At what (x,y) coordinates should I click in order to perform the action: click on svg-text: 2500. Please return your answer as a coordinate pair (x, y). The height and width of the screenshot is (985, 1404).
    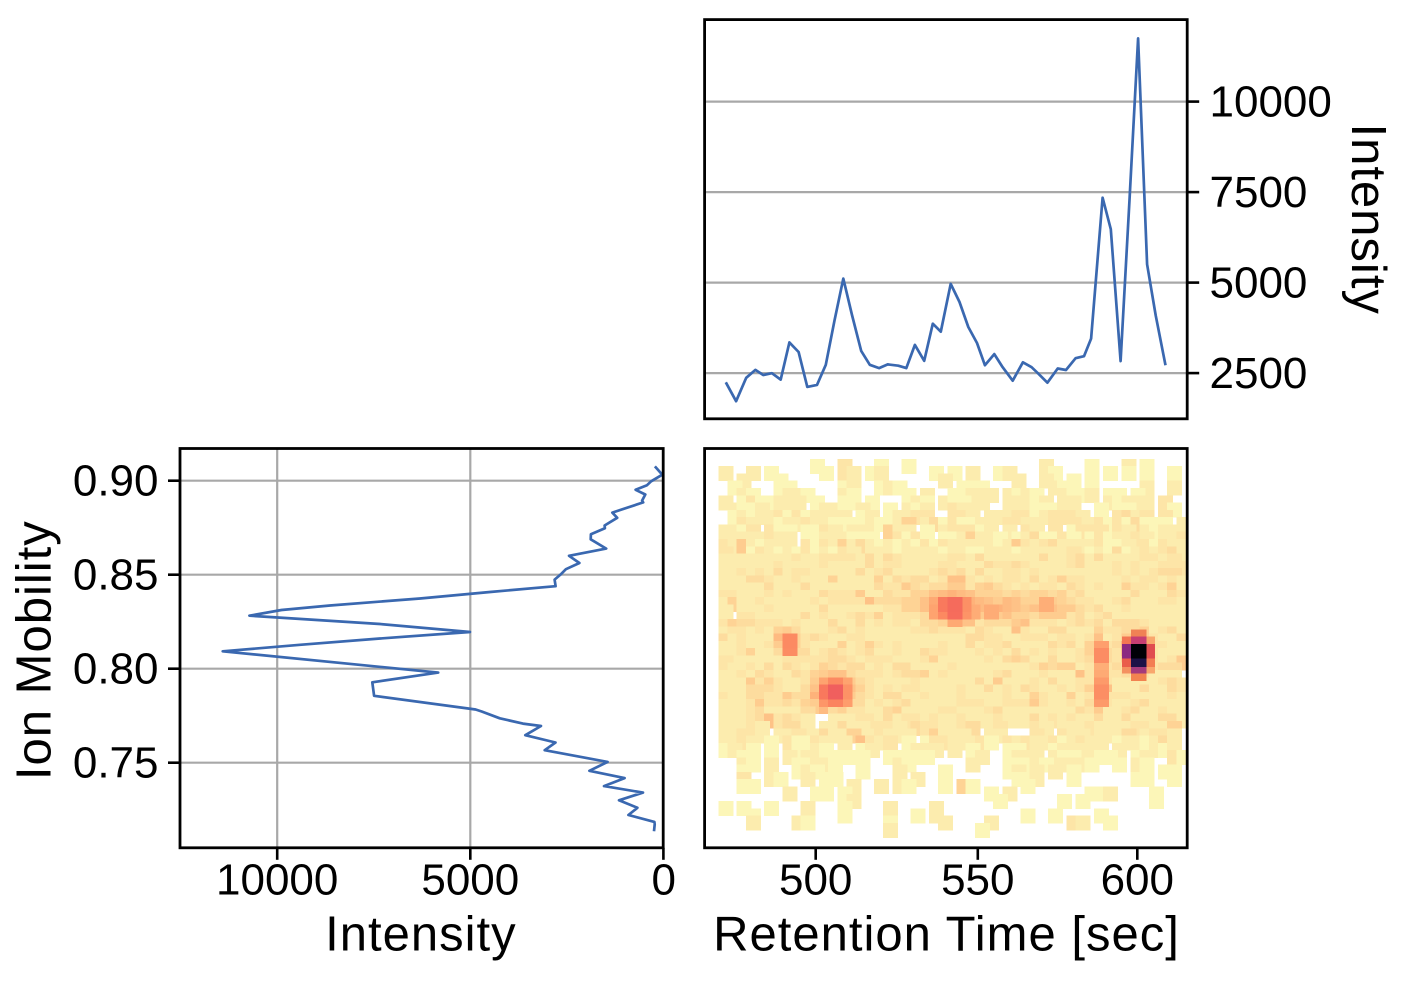
    Looking at the image, I should click on (1259, 373).